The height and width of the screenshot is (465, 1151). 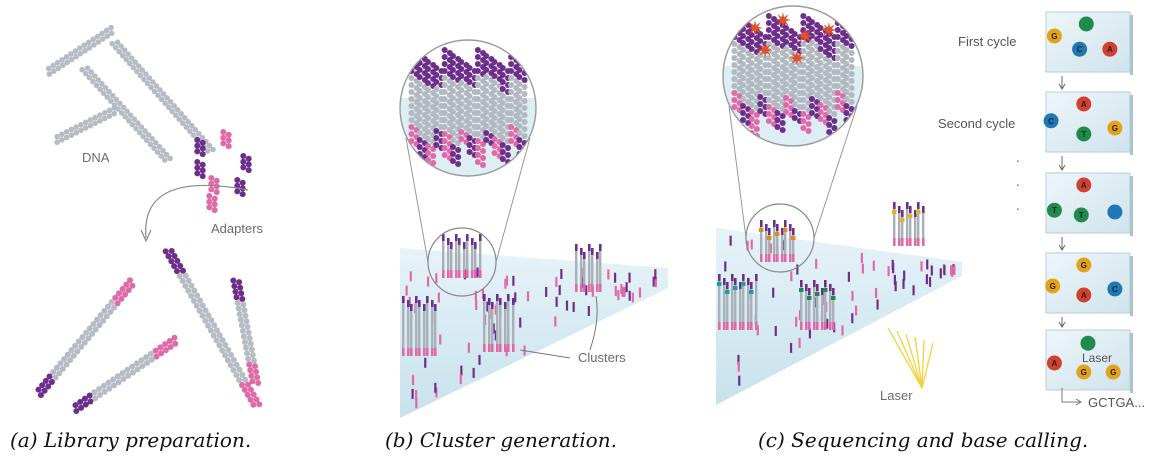 I want to click on cycle-arrowhead, so click(x=1062, y=324).